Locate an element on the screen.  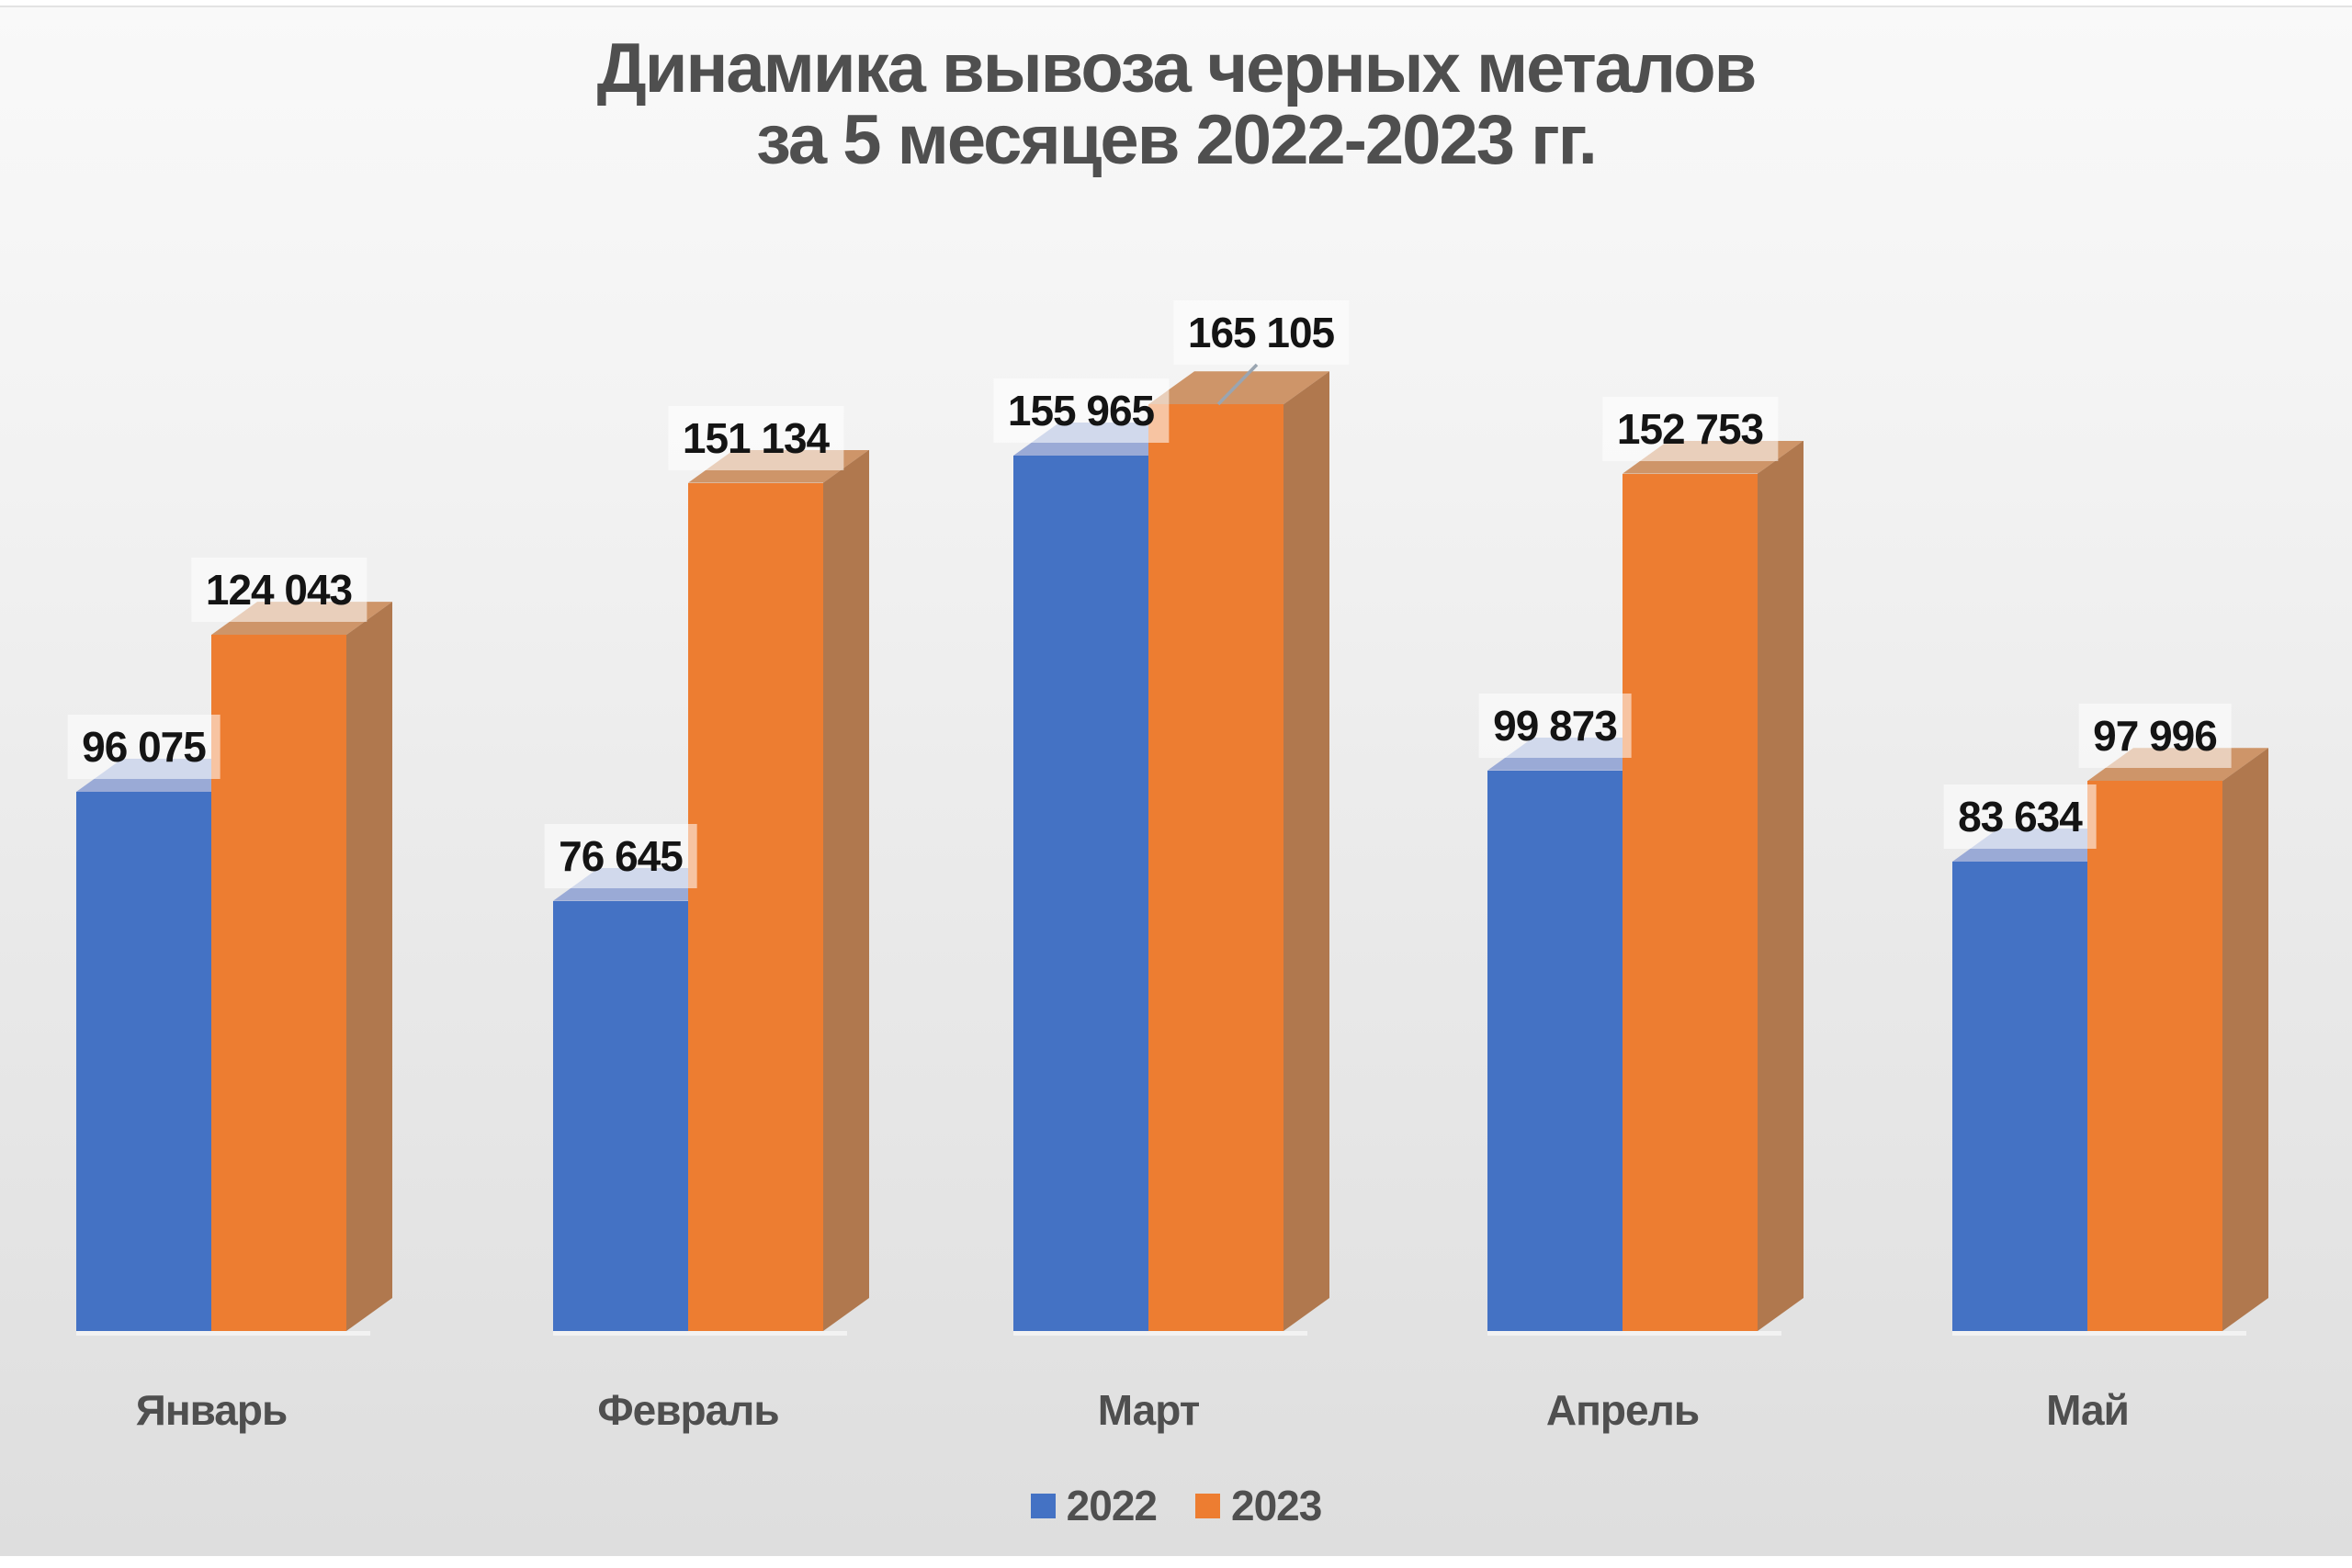
legend: 2022 2023 is located at coordinates (1176, 1506).